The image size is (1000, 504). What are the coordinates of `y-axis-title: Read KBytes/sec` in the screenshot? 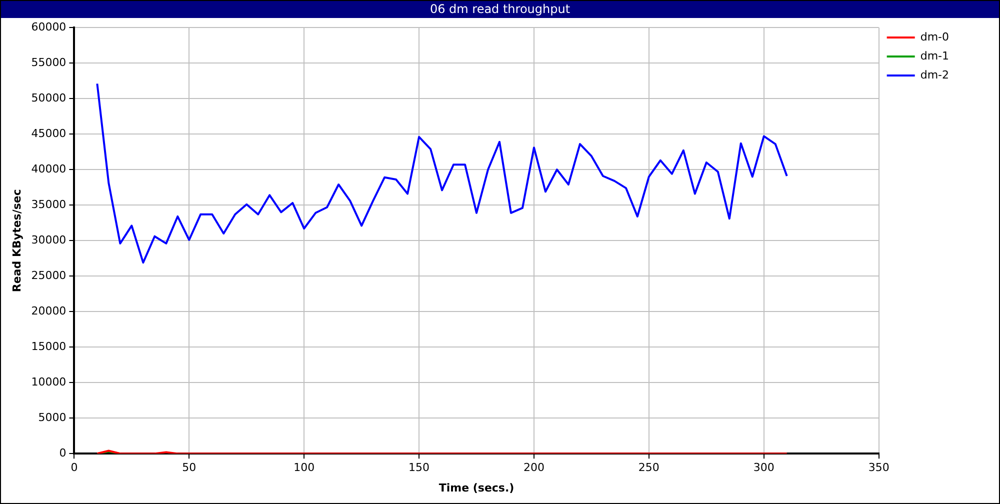 It's located at (17, 240).